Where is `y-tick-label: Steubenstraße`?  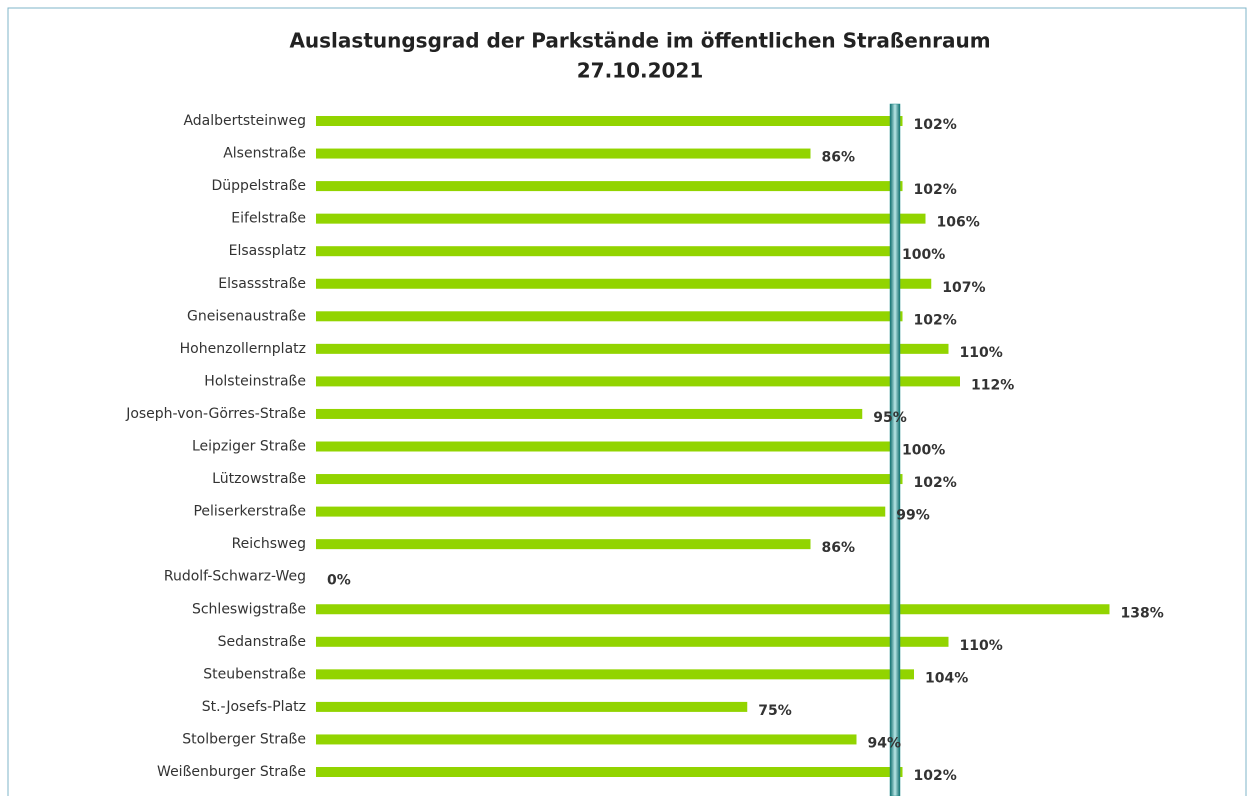
y-tick-label: Steubenstraße is located at coordinates (254, 674).